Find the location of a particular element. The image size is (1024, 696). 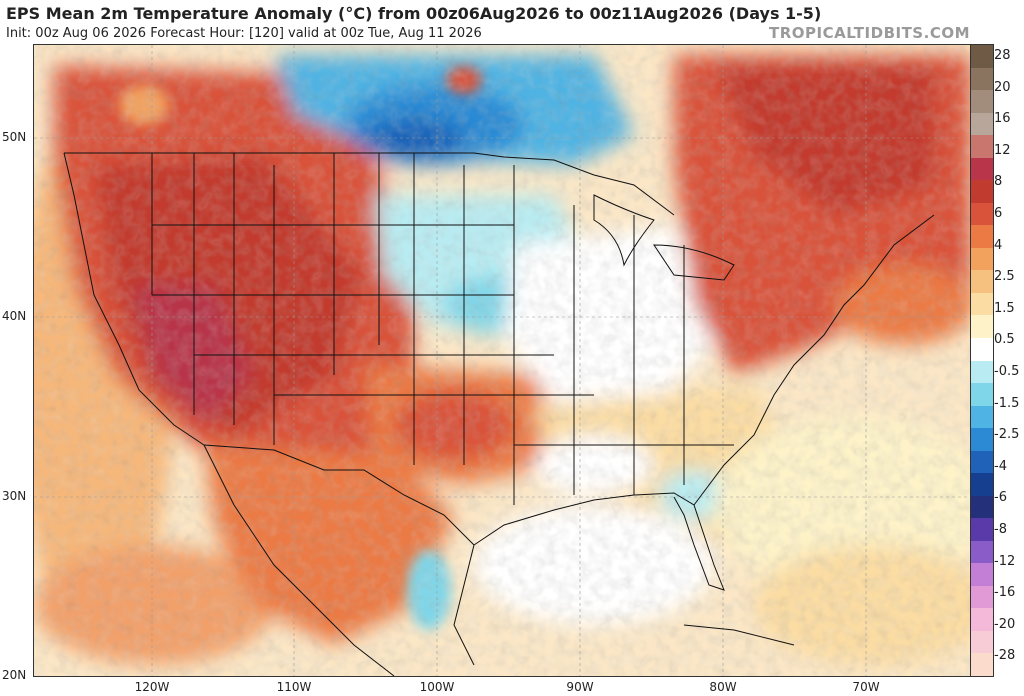

lat-label-40n: 40N is located at coordinates (14, 316).